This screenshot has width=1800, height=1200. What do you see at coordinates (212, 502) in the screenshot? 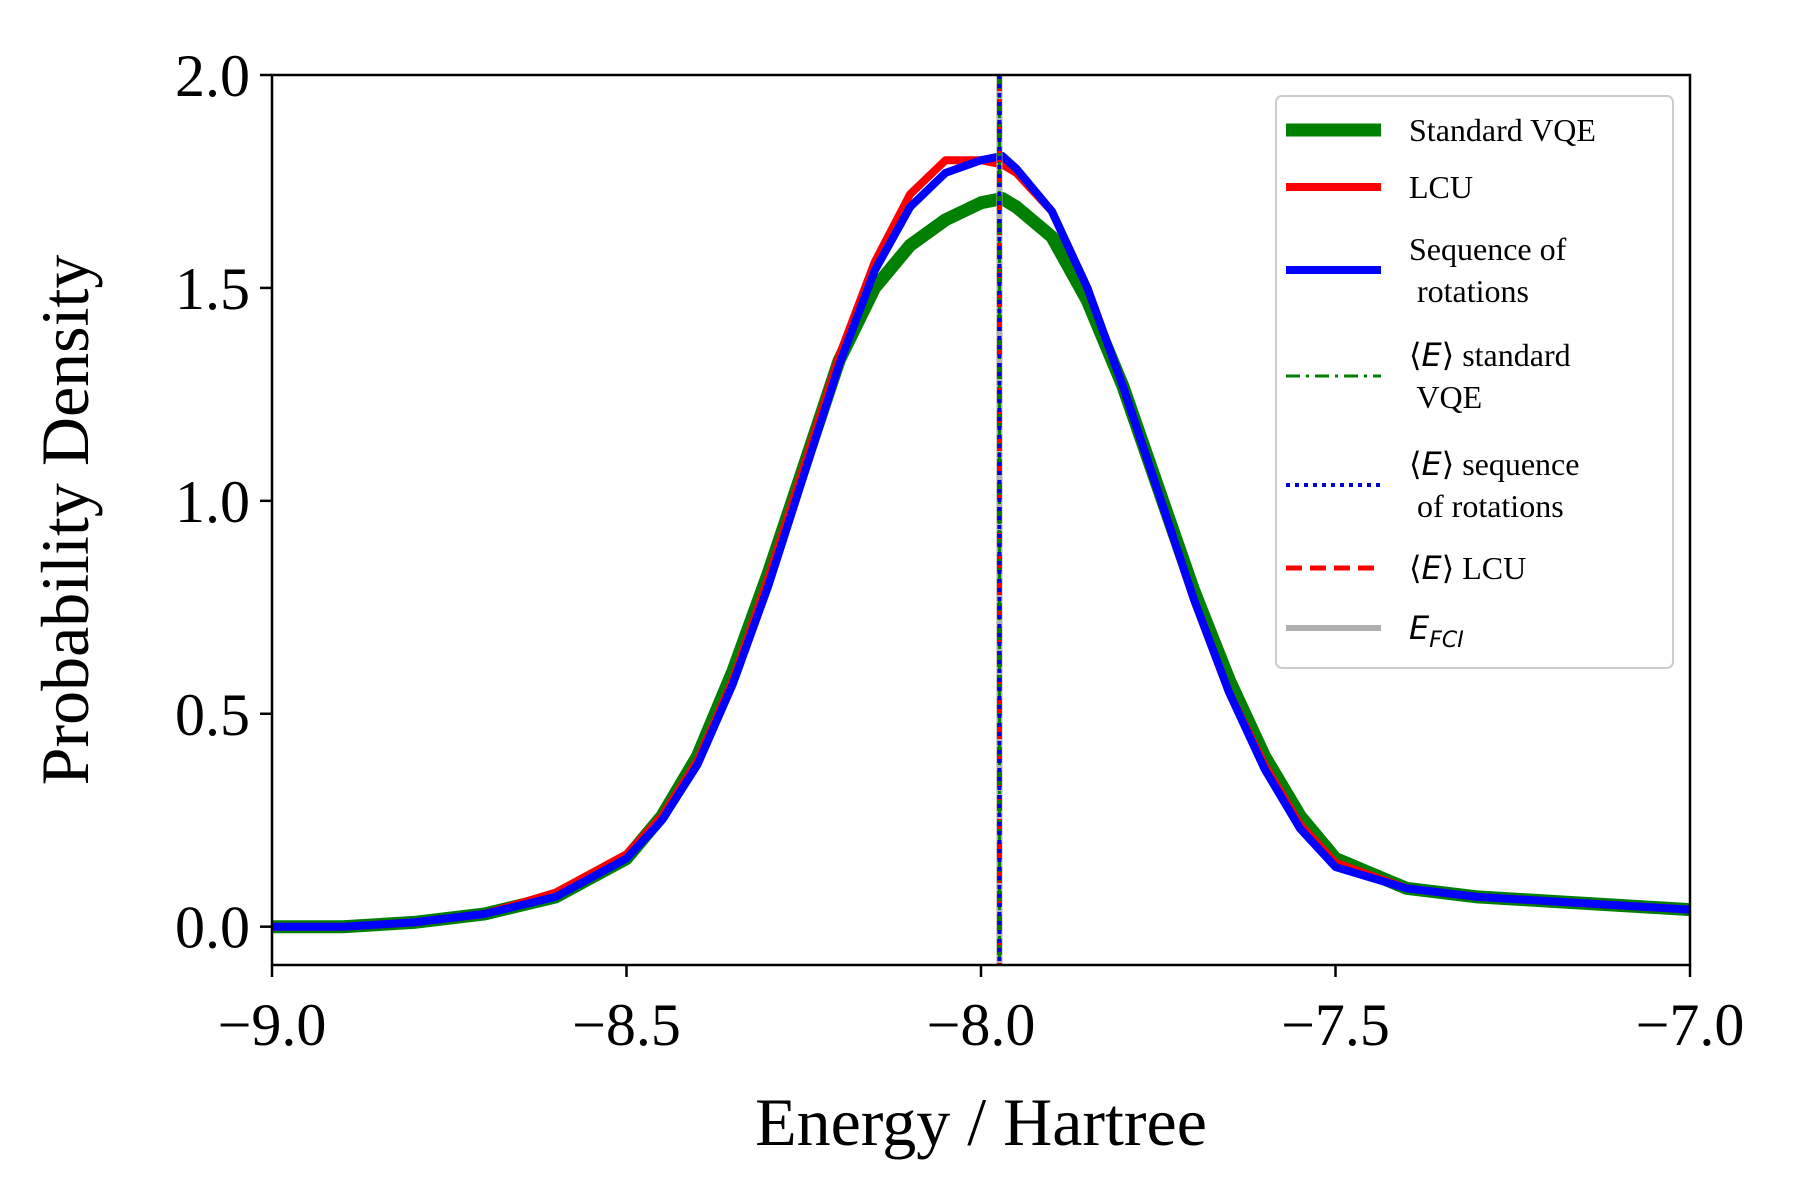
I see `y-tick-label: 1.0` at bounding box center [212, 502].